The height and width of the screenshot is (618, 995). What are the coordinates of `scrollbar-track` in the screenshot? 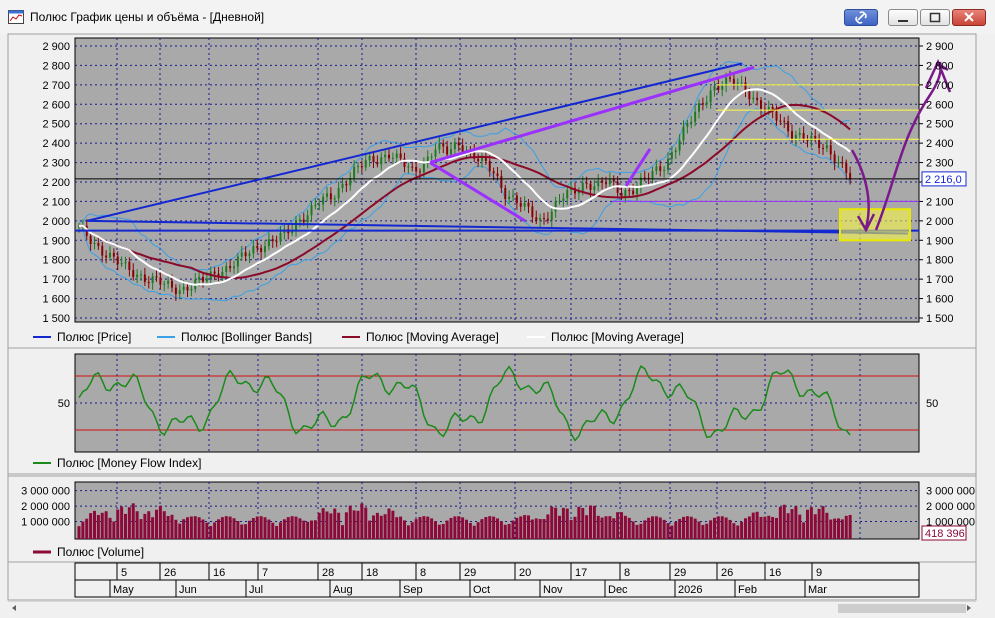 It's located at (492, 608).